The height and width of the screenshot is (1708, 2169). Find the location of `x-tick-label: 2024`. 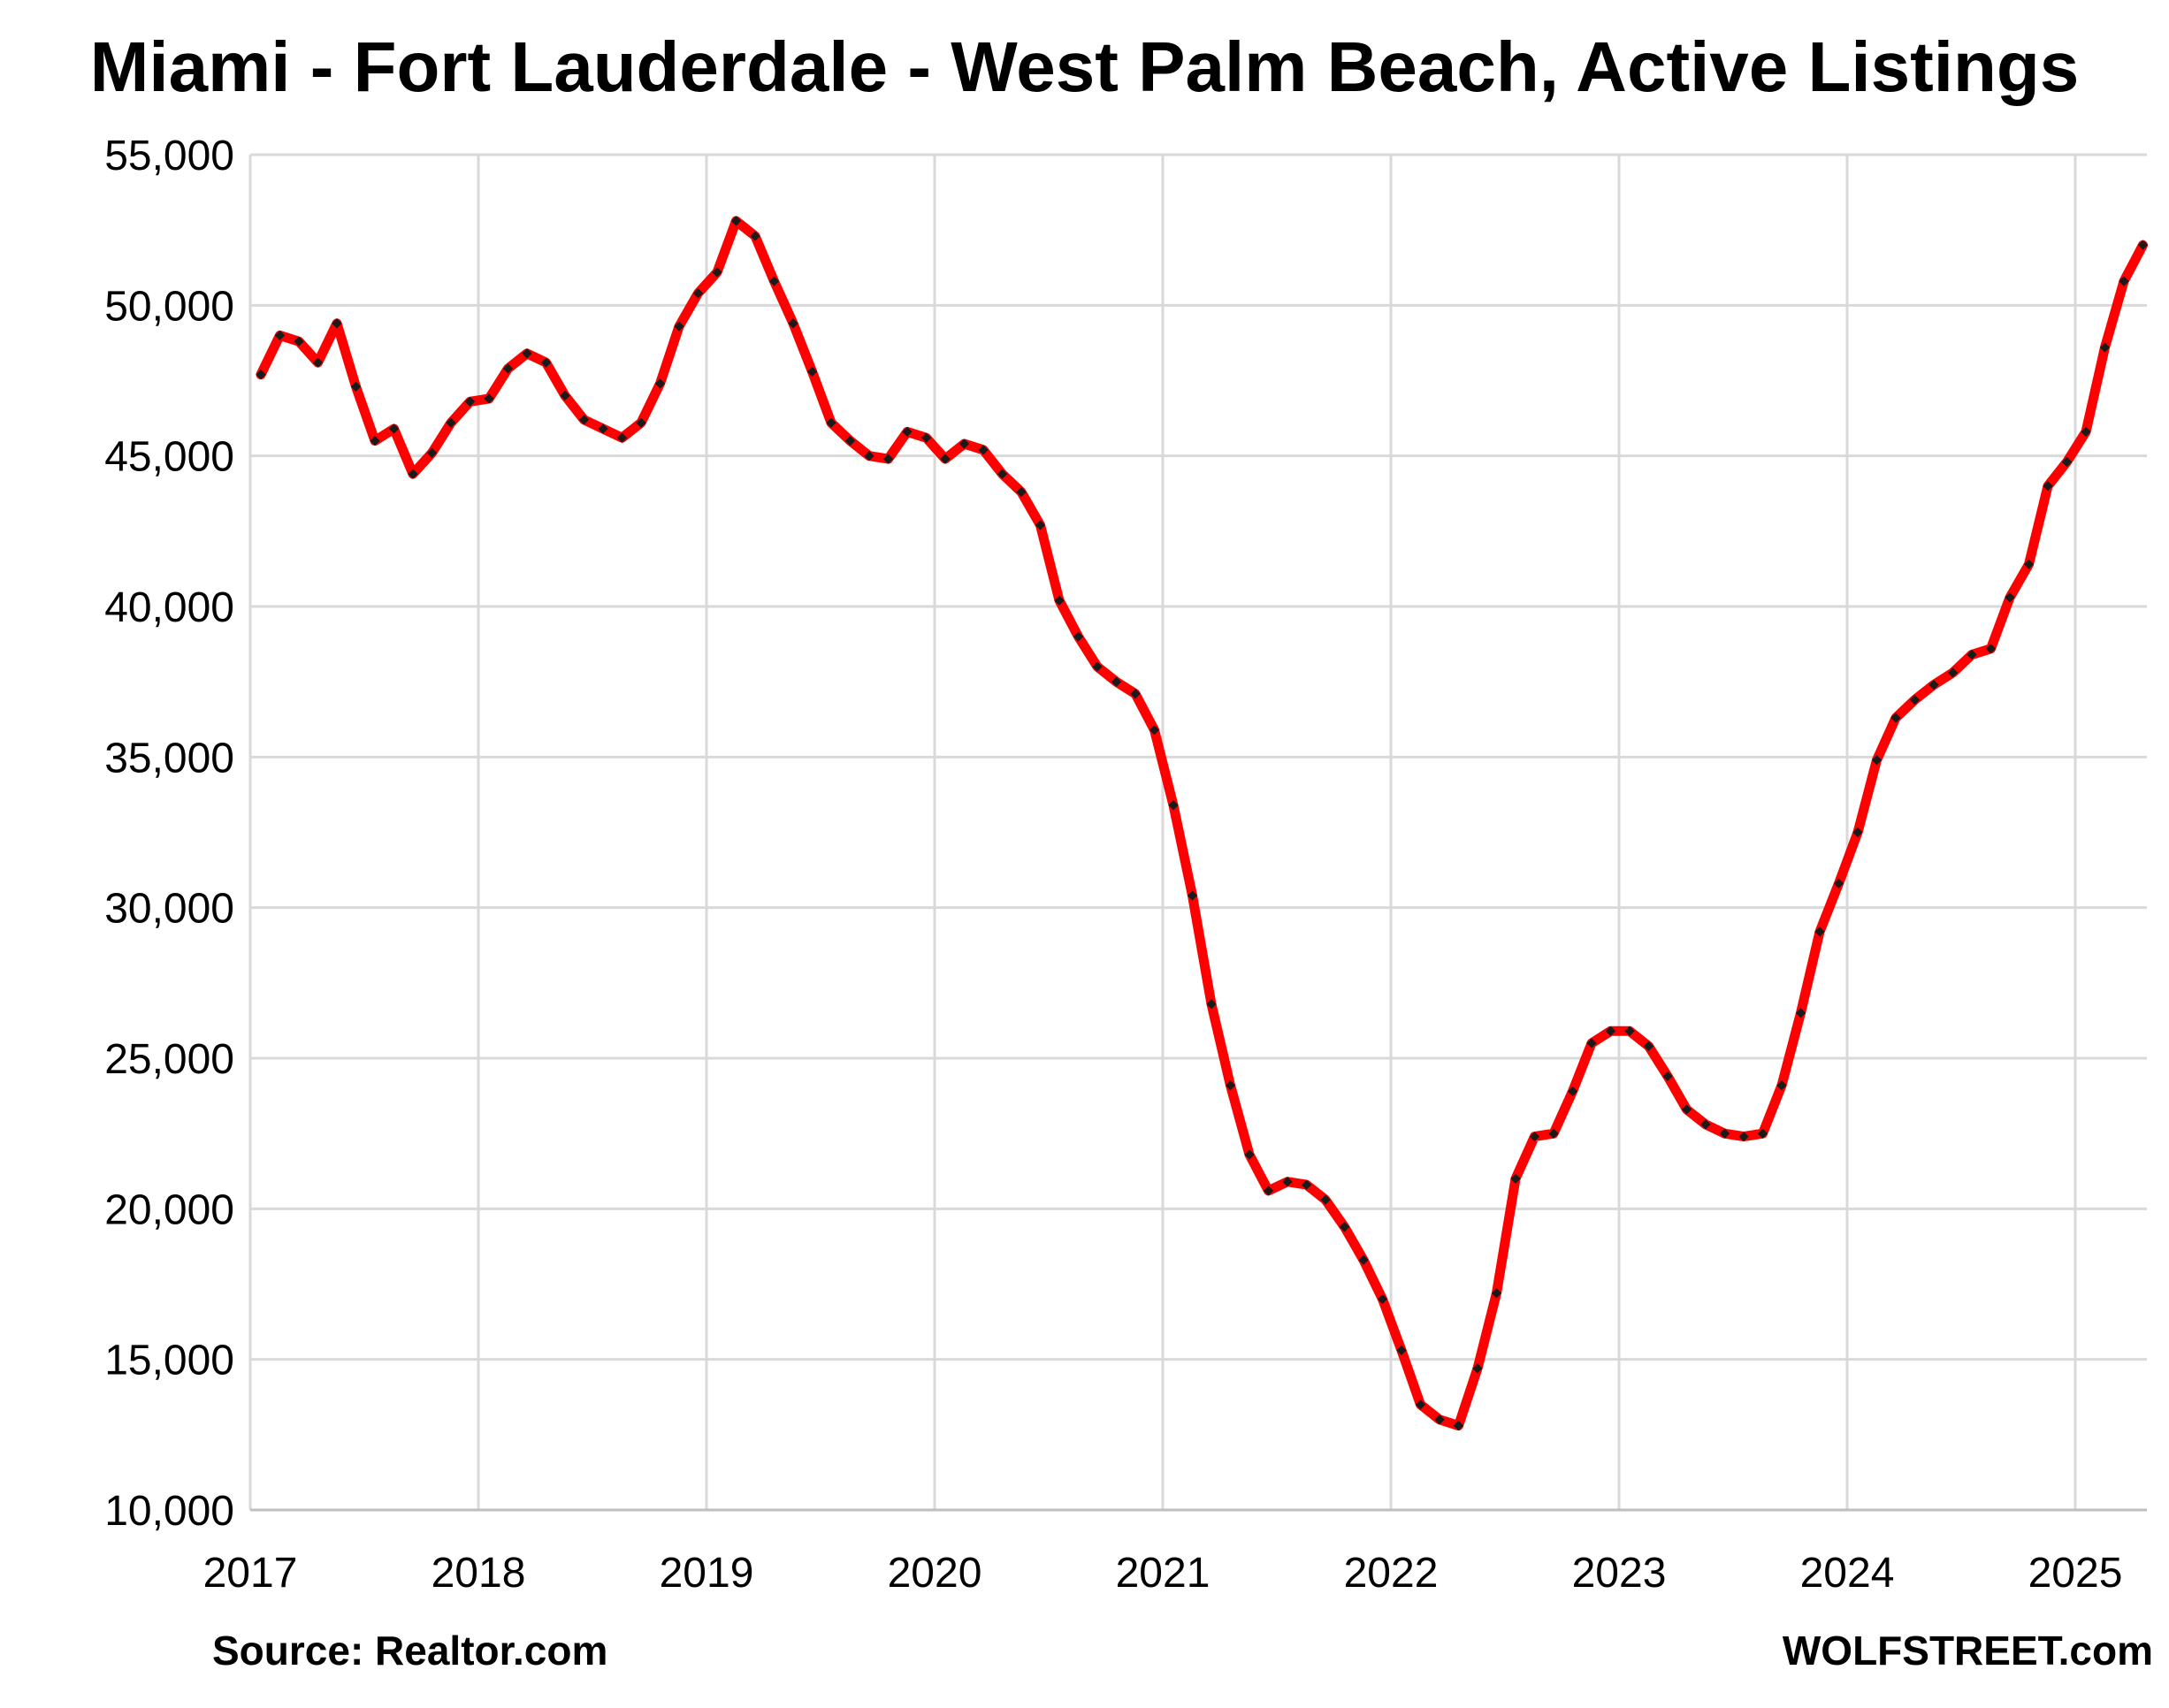

x-tick-label: 2024 is located at coordinates (1848, 1573).